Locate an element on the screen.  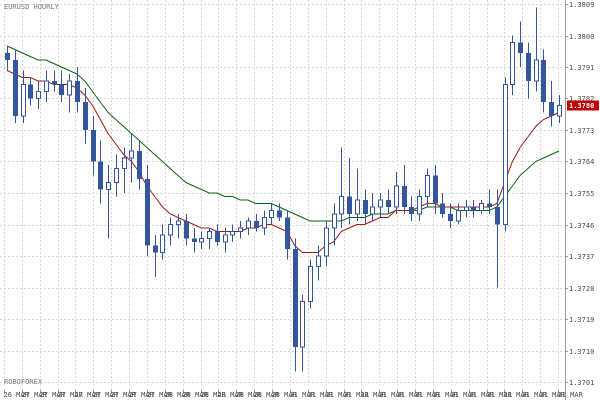
price-tick-label: 1.3728 is located at coordinates (581, 289).